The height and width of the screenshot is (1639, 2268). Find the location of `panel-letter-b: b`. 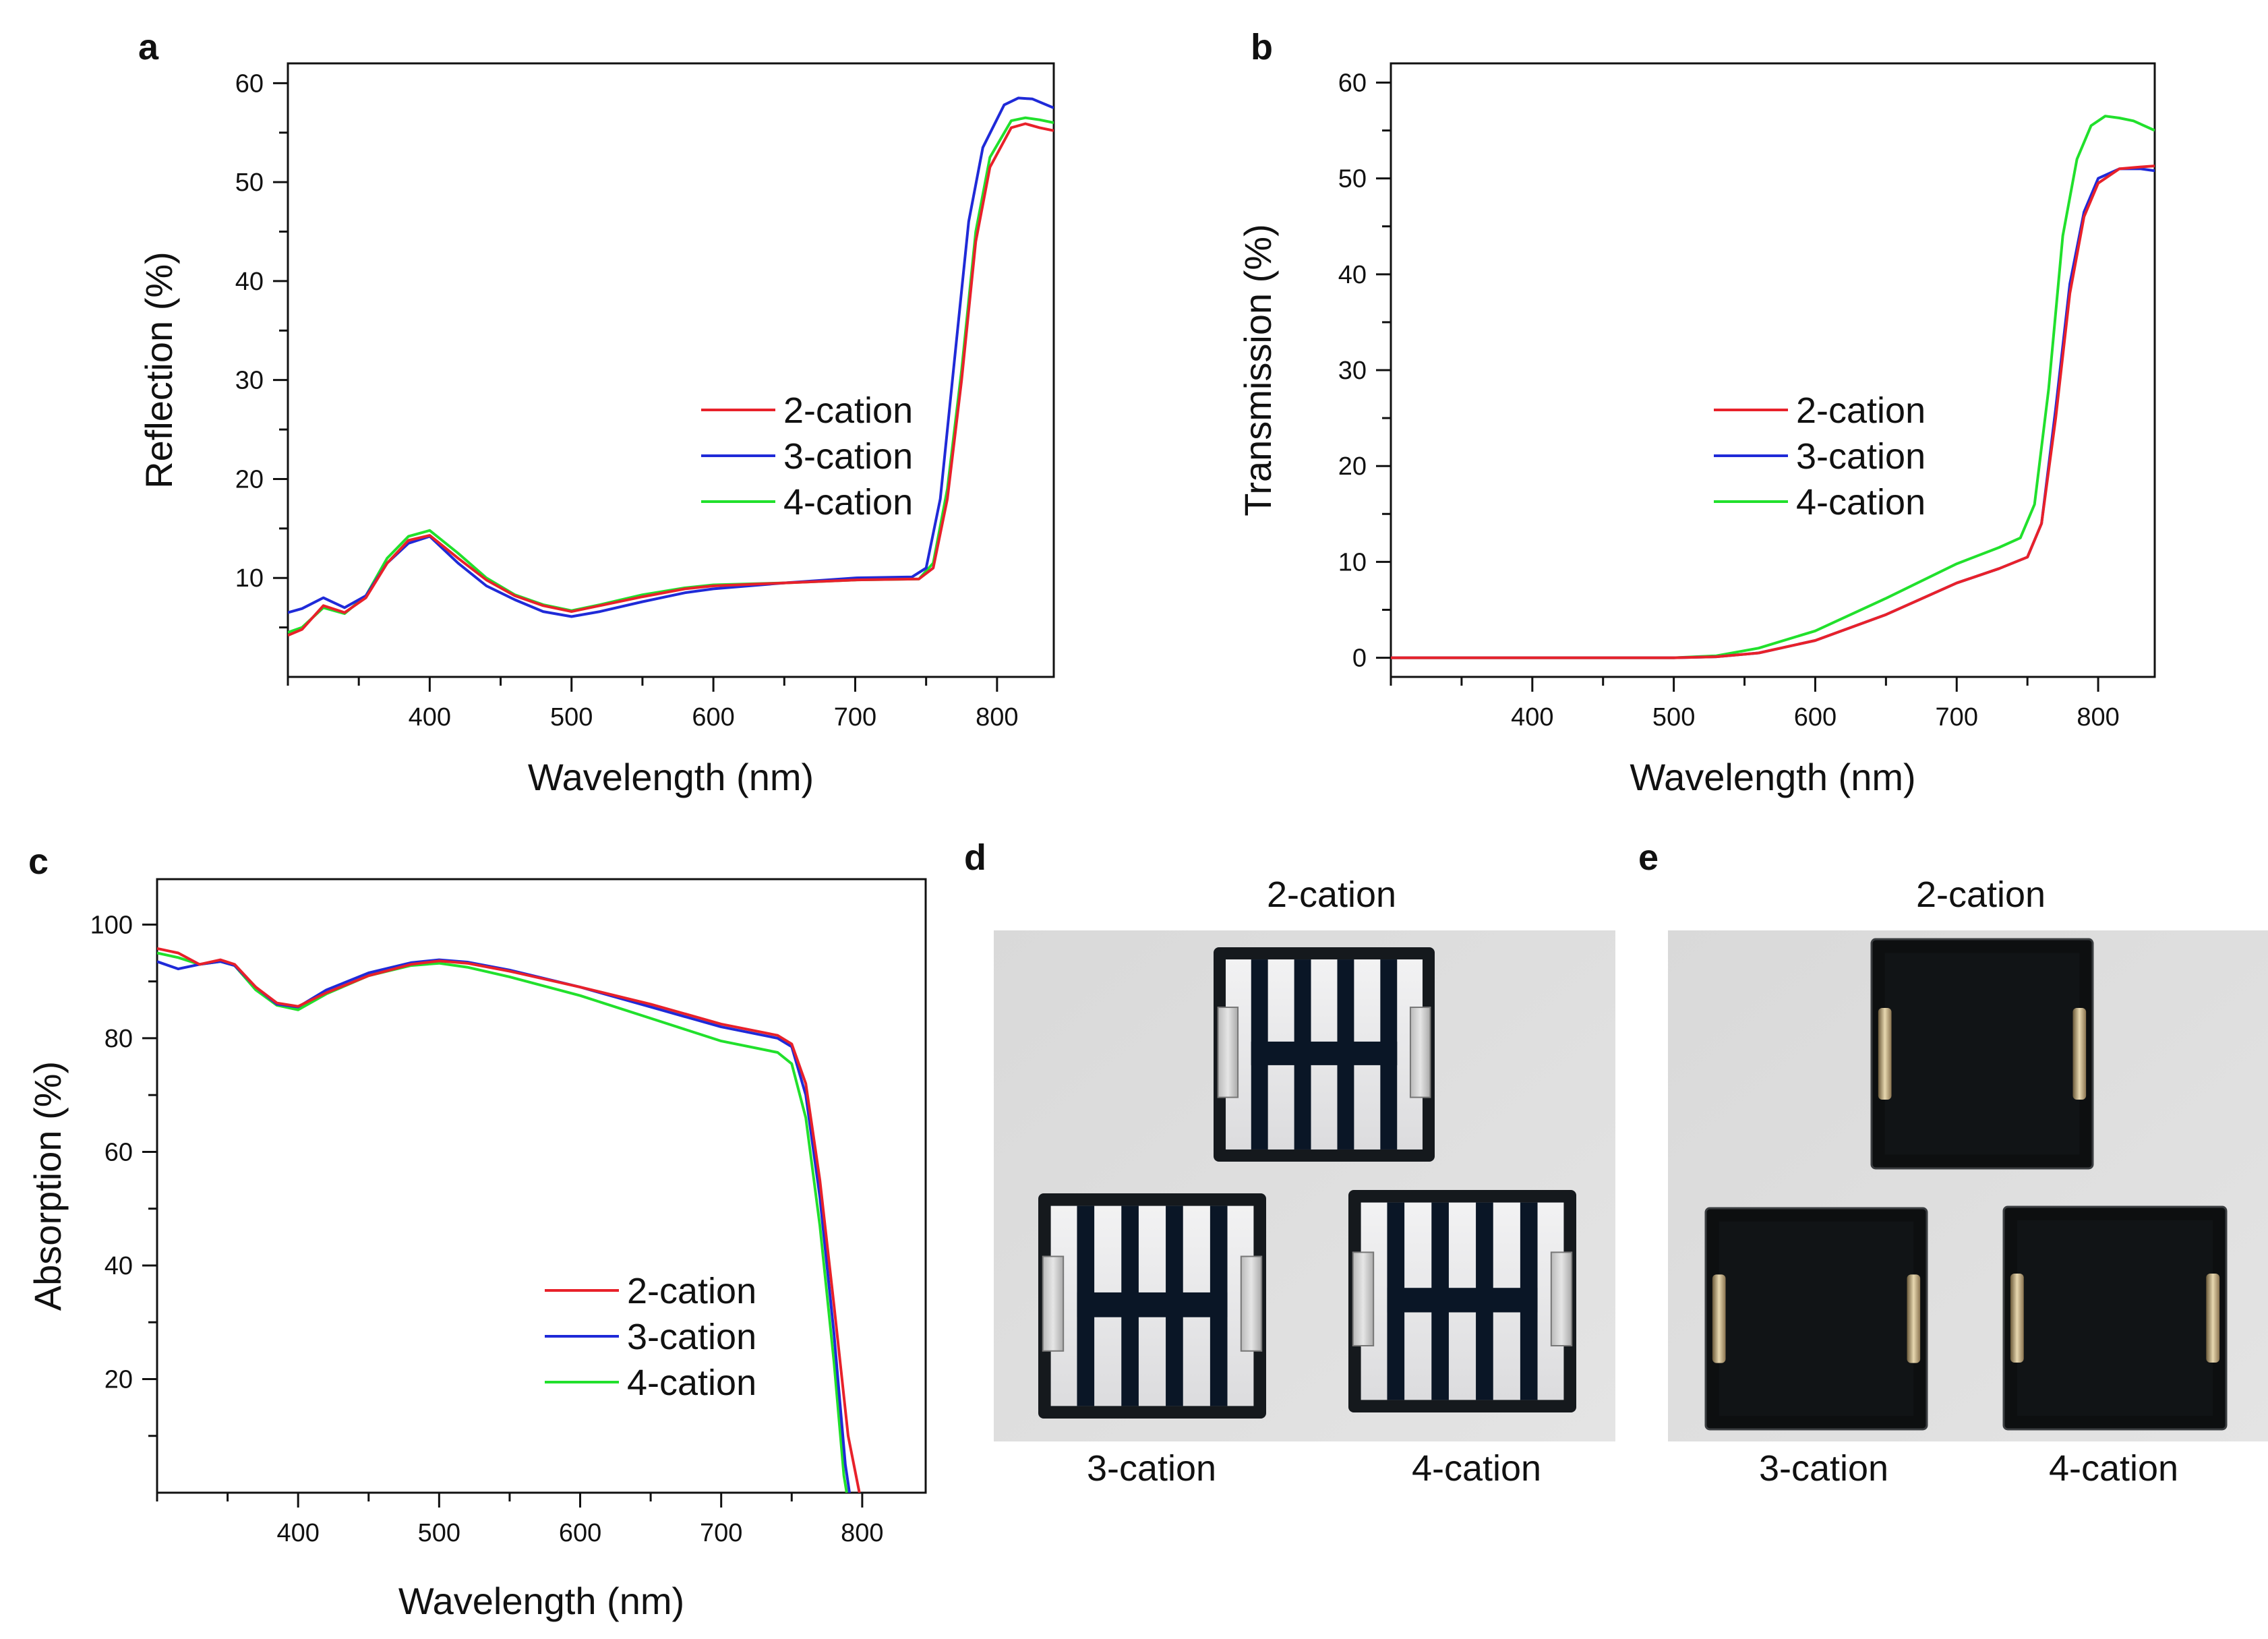

panel-letter-b: b is located at coordinates (1262, 47).